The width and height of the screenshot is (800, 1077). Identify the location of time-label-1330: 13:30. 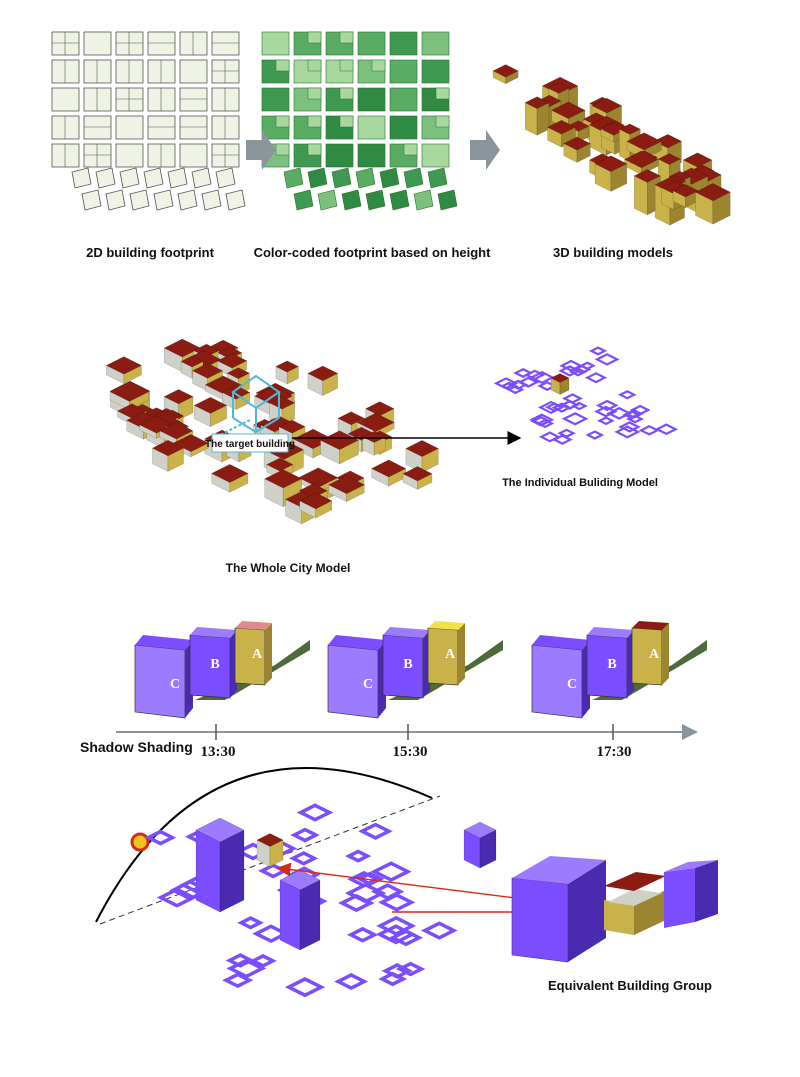
(218, 752).